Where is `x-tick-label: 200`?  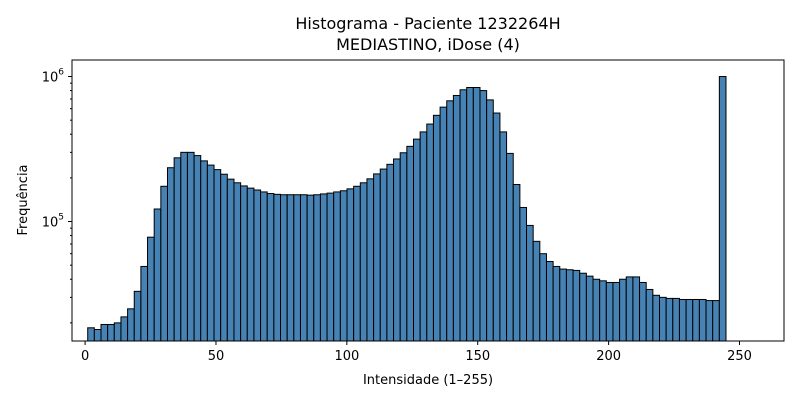 x-tick-label: 200 is located at coordinates (608, 356).